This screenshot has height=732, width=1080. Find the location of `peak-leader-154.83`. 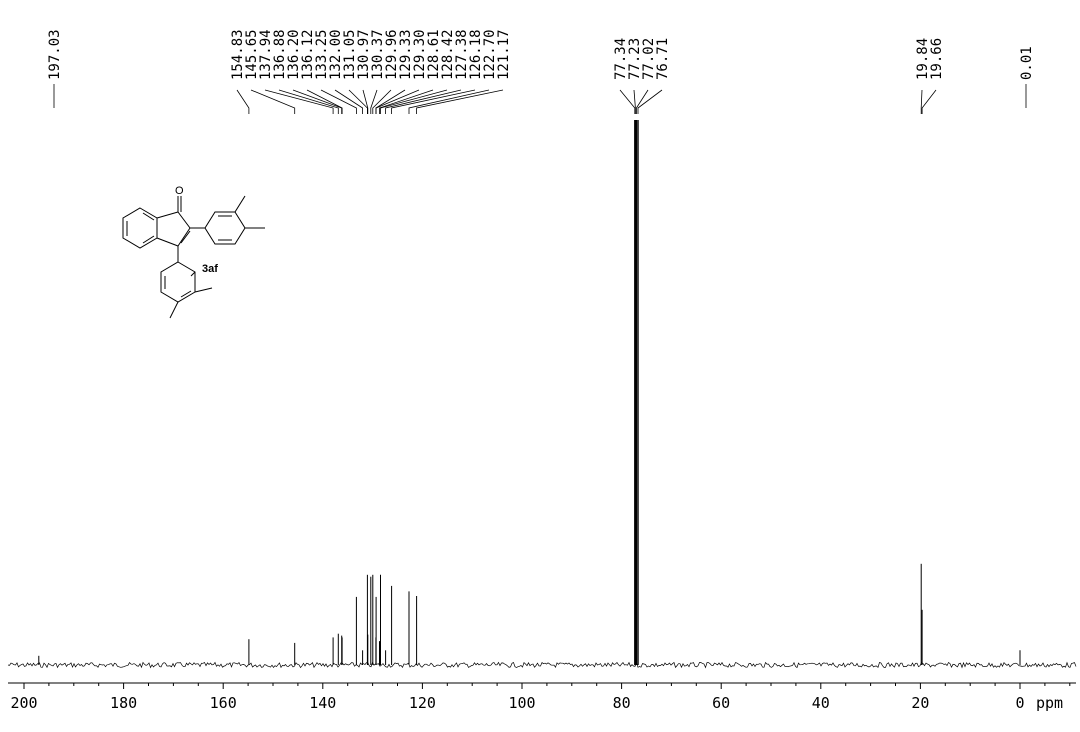

peak-leader-154.83 is located at coordinates (243, 101).